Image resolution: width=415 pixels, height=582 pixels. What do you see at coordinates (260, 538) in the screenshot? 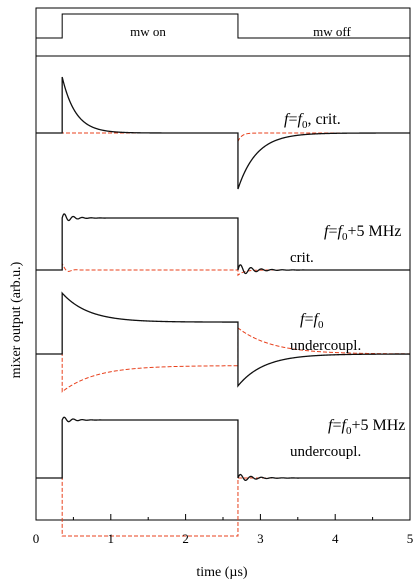
I see `x-tick-label-3: 3` at bounding box center [260, 538].